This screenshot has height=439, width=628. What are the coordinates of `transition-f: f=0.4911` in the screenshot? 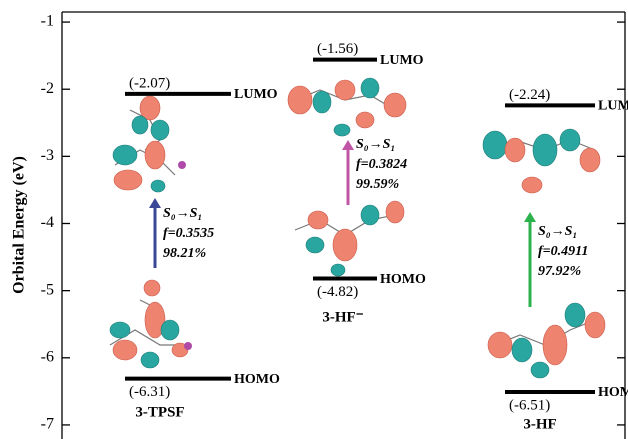 It's located at (563, 251).